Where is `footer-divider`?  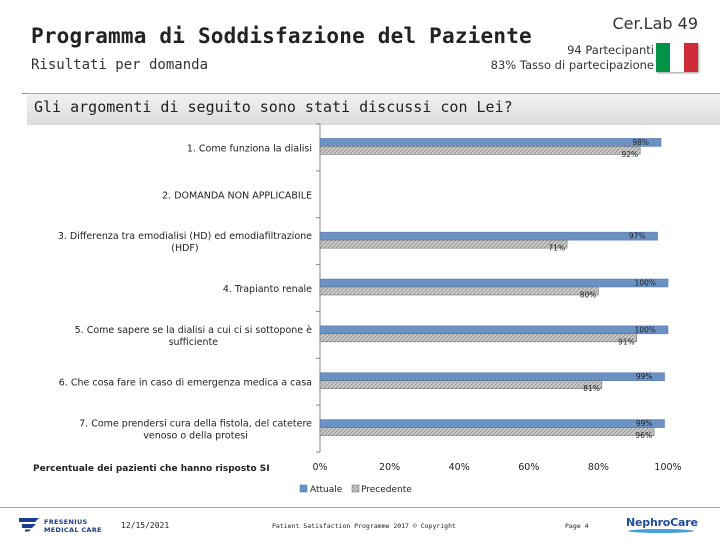 footer-divider is located at coordinates (360, 507).